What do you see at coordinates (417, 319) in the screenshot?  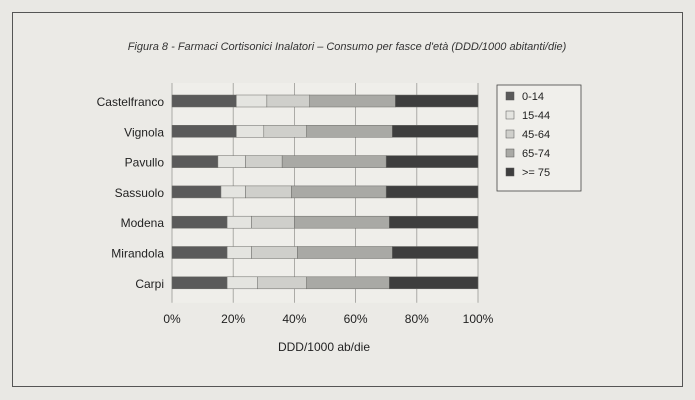 I see `x-tick-label: 80%` at bounding box center [417, 319].